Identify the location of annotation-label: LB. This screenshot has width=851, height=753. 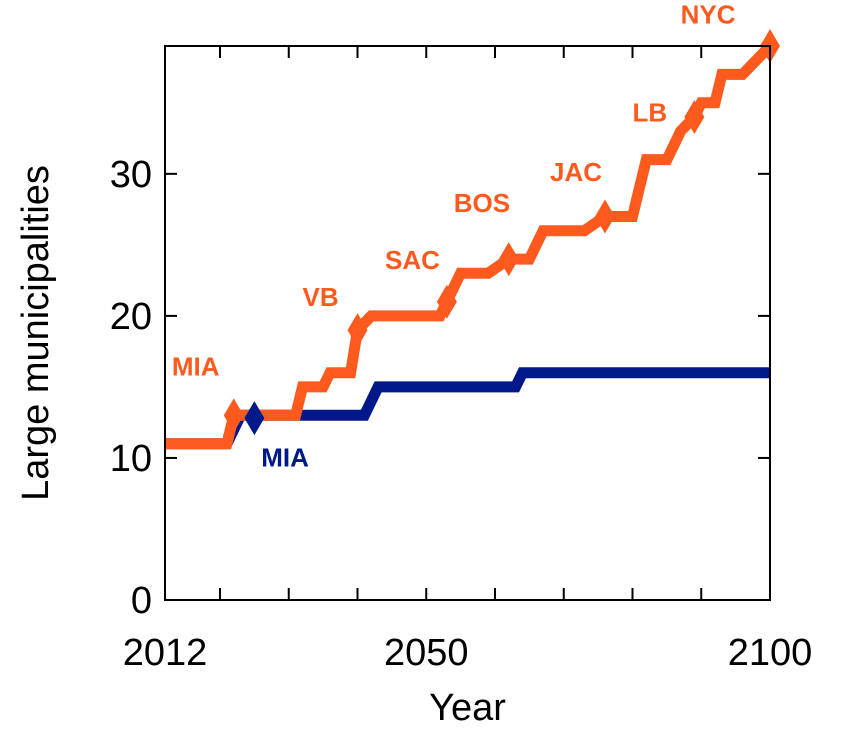
(650, 112).